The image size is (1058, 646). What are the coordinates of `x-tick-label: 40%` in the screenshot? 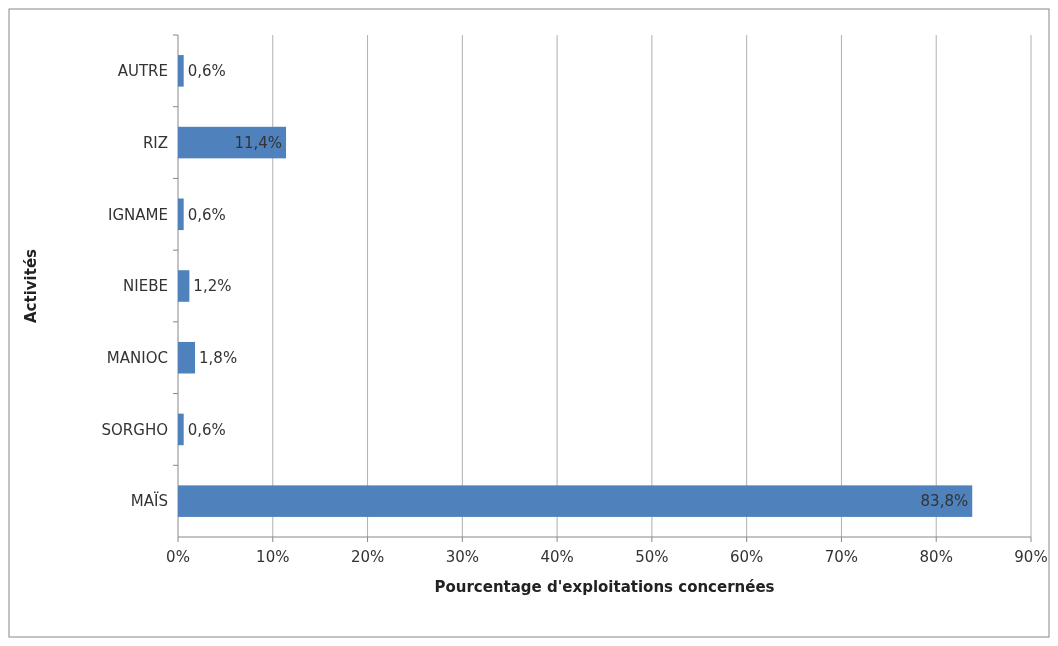 It's located at (557, 557).